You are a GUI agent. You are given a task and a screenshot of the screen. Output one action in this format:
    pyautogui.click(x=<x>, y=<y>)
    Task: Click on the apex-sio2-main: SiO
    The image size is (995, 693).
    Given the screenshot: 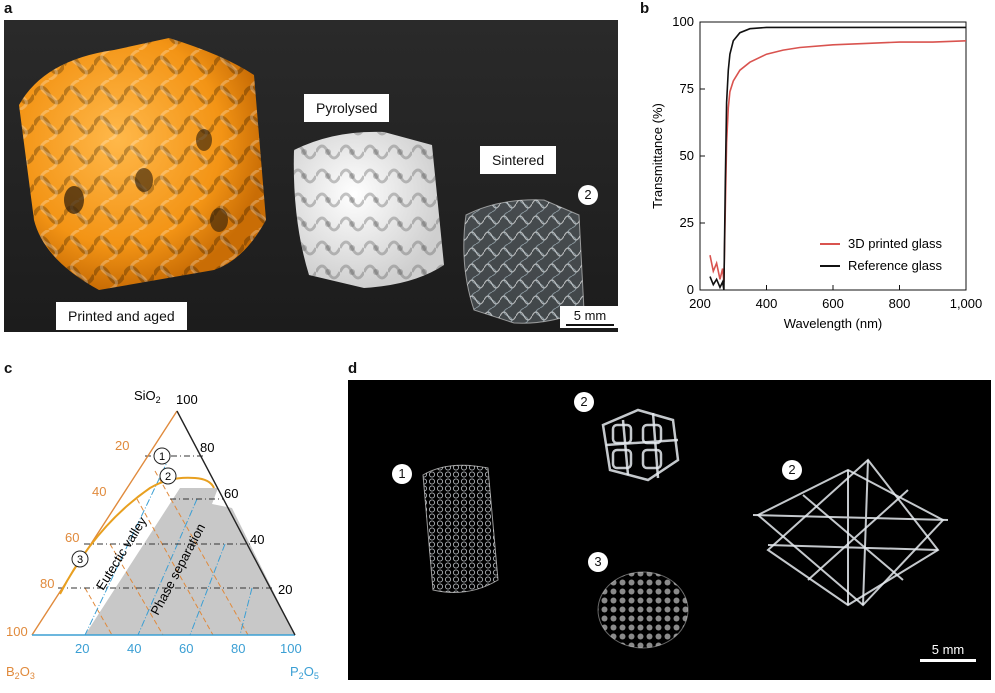 What is the action you would take?
    pyautogui.click(x=145, y=395)
    